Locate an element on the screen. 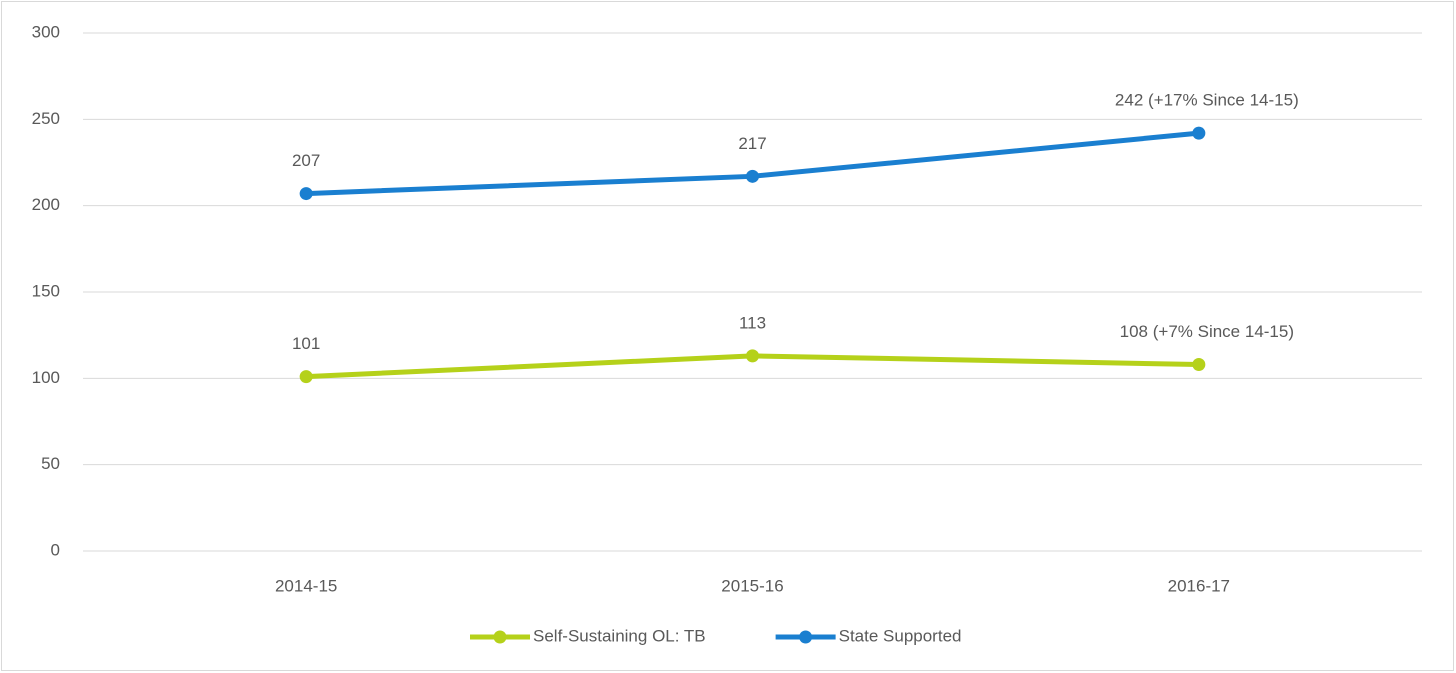  y-tick-label: 250 is located at coordinates (46, 118).